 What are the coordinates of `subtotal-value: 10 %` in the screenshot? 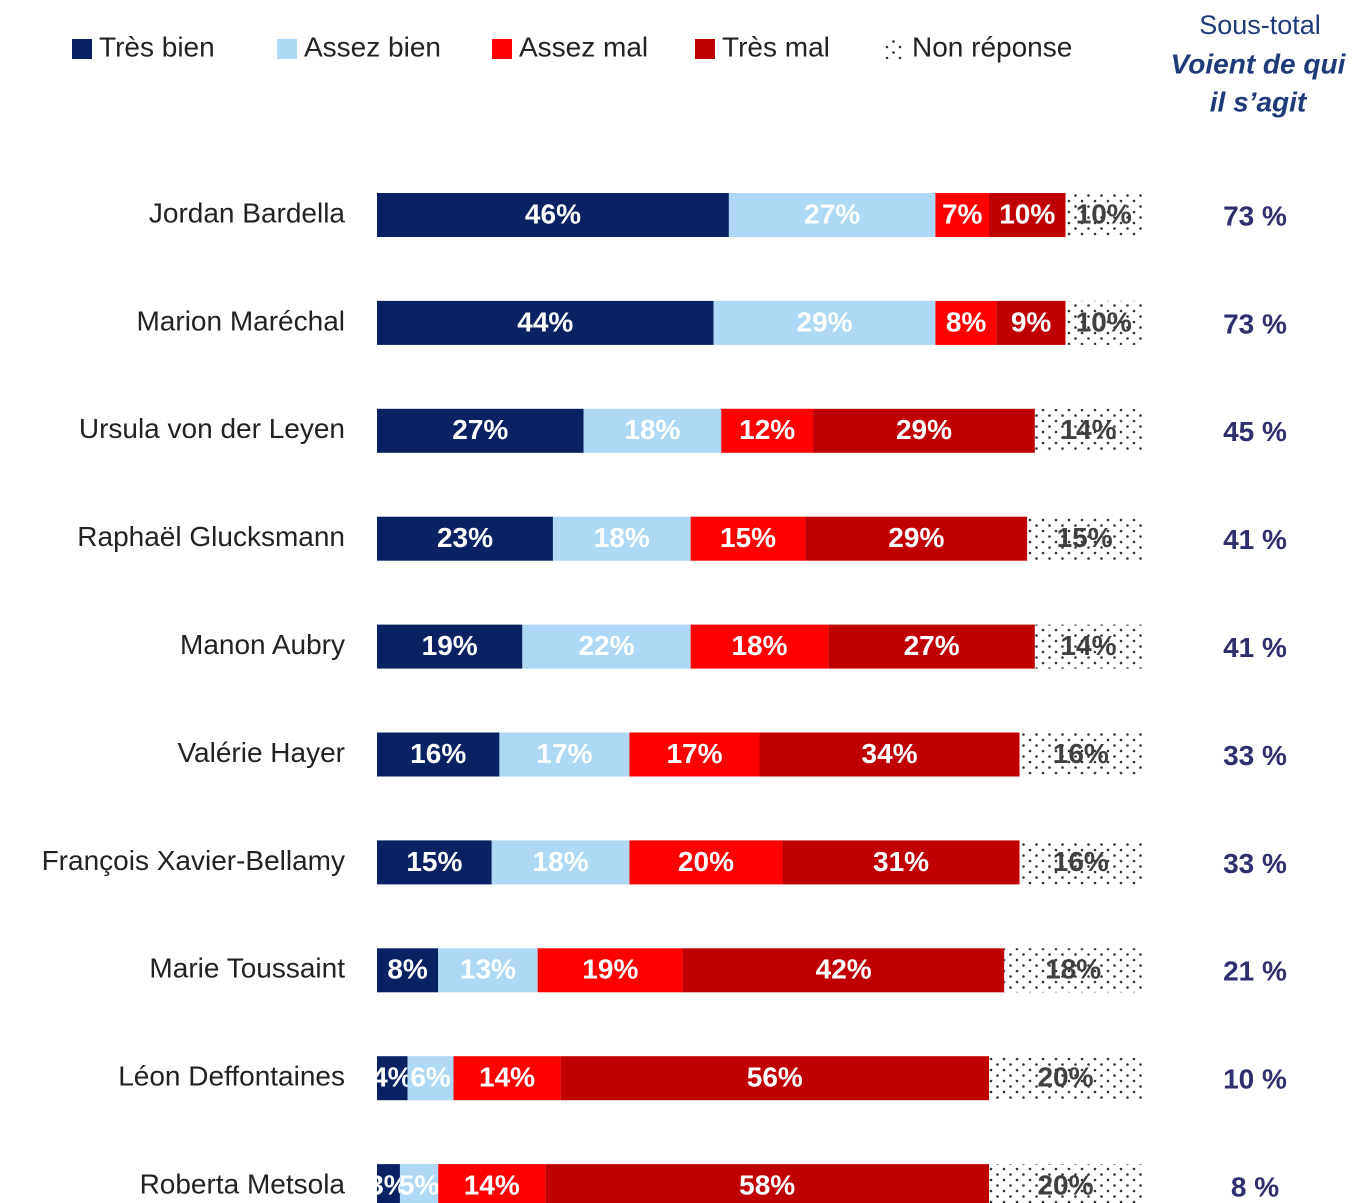 It's located at (1255, 1079).